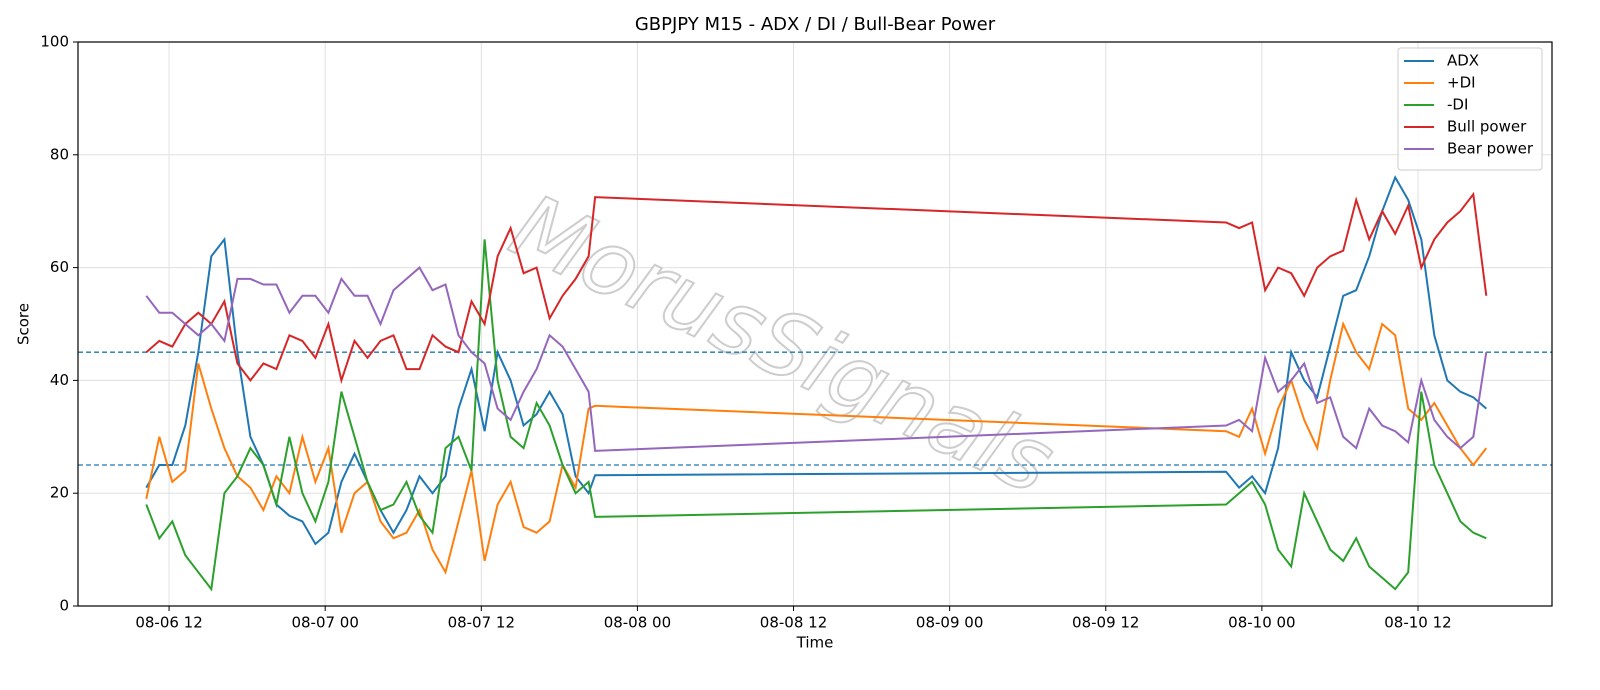 The width and height of the screenshot is (1600, 690). I want to click on x-axis-label: Time, so click(815, 643).